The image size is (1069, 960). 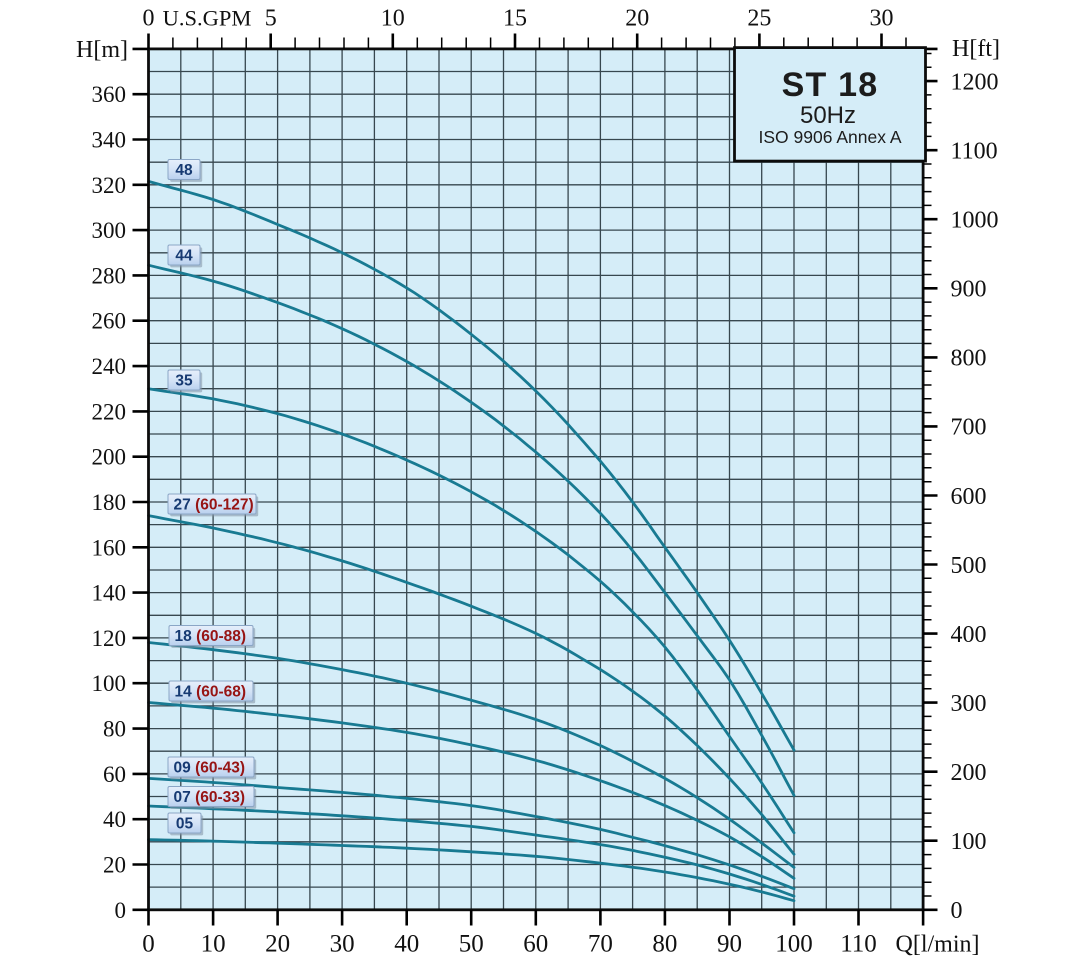 I want to click on svg-text: 110, so click(x=858, y=944).